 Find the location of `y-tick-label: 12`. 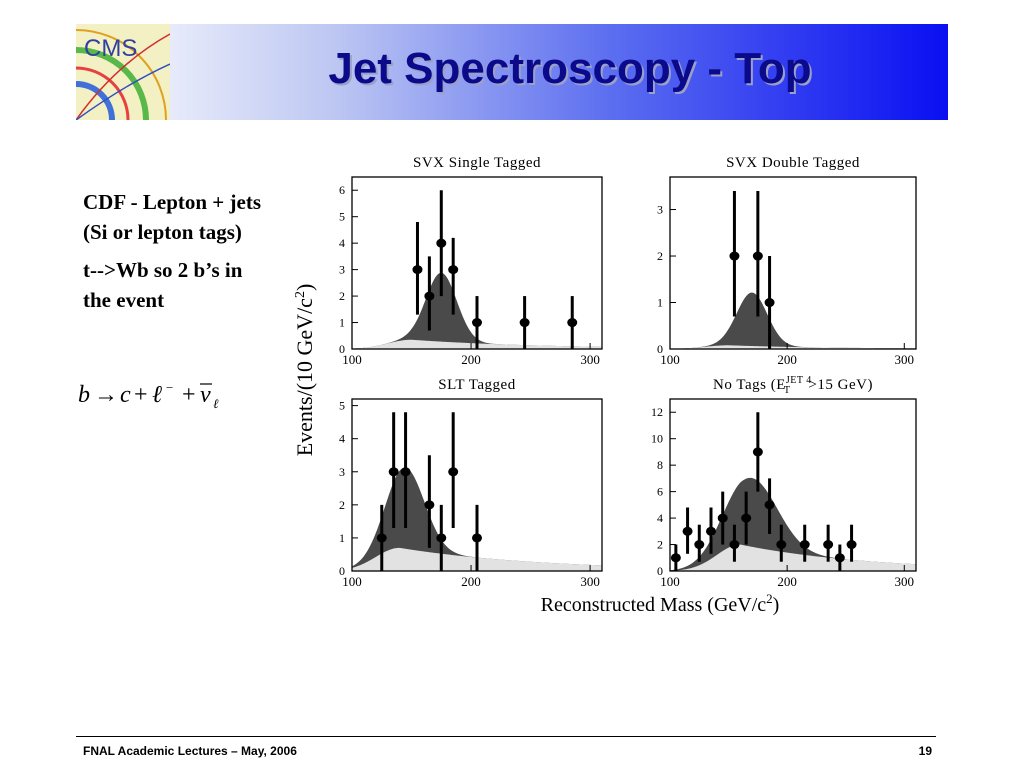

y-tick-label: 12 is located at coordinates (657, 412).